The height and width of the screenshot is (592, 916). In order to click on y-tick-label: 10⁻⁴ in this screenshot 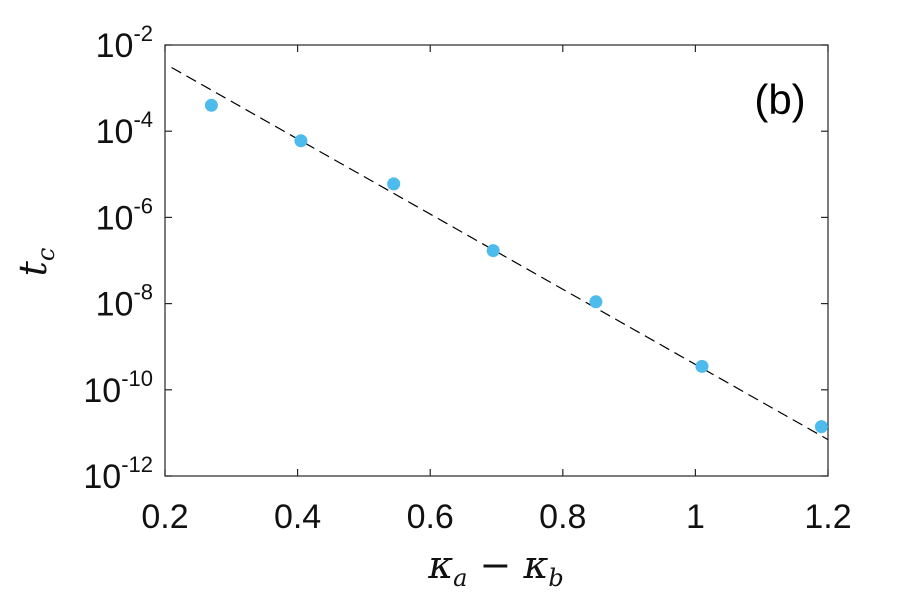, I will do `click(124, 129)`.